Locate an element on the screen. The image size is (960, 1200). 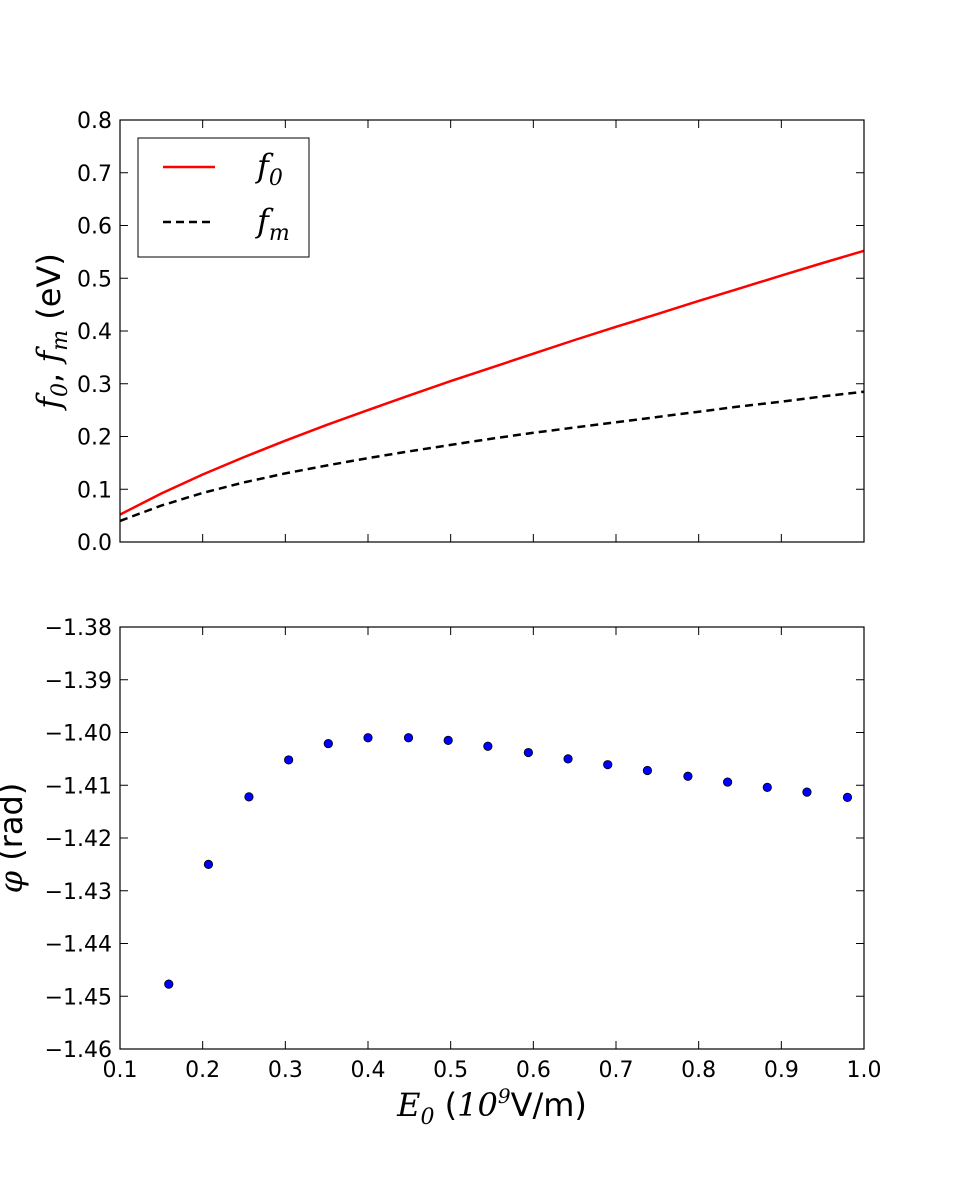
y-tick-label: 0.7 is located at coordinates (94, 174).